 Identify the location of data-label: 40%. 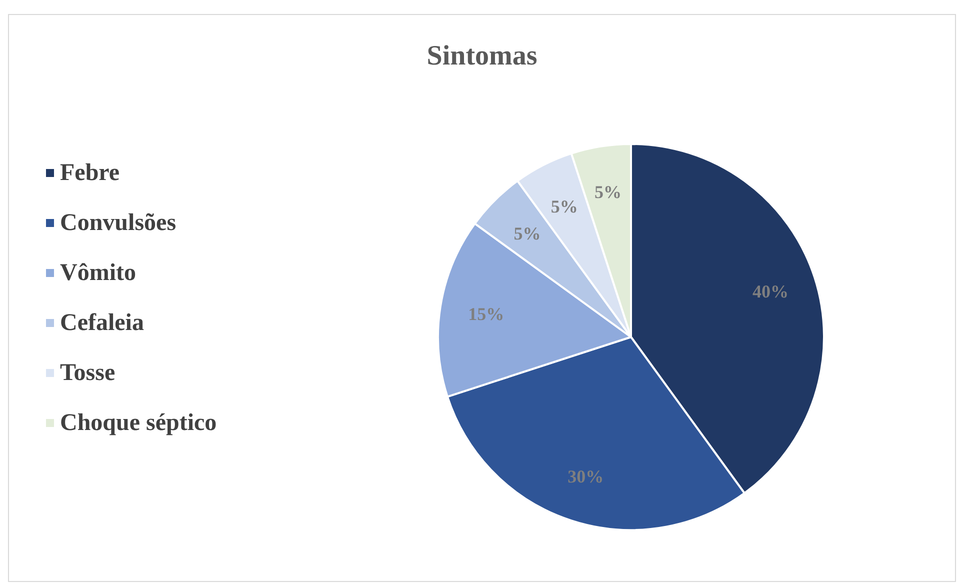
(770, 292).